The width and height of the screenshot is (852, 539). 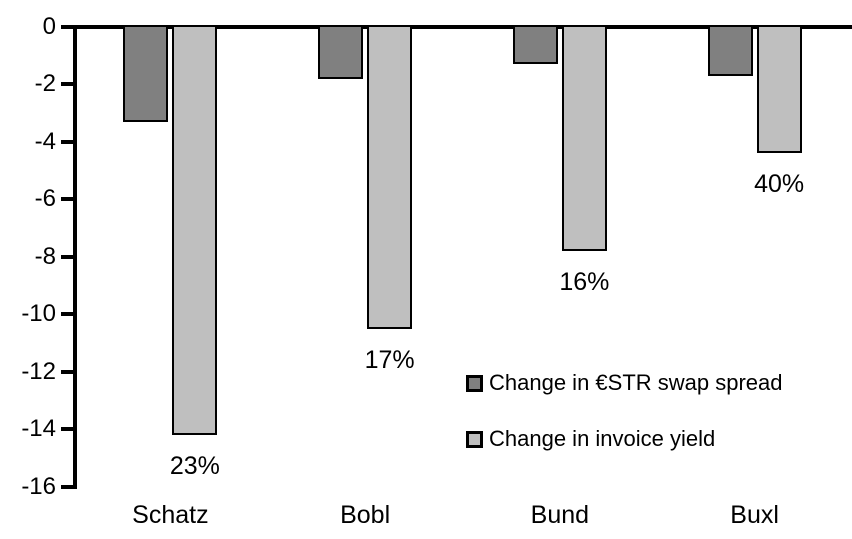 I want to click on y-tick-label--16: -16, so click(x=38, y=486).